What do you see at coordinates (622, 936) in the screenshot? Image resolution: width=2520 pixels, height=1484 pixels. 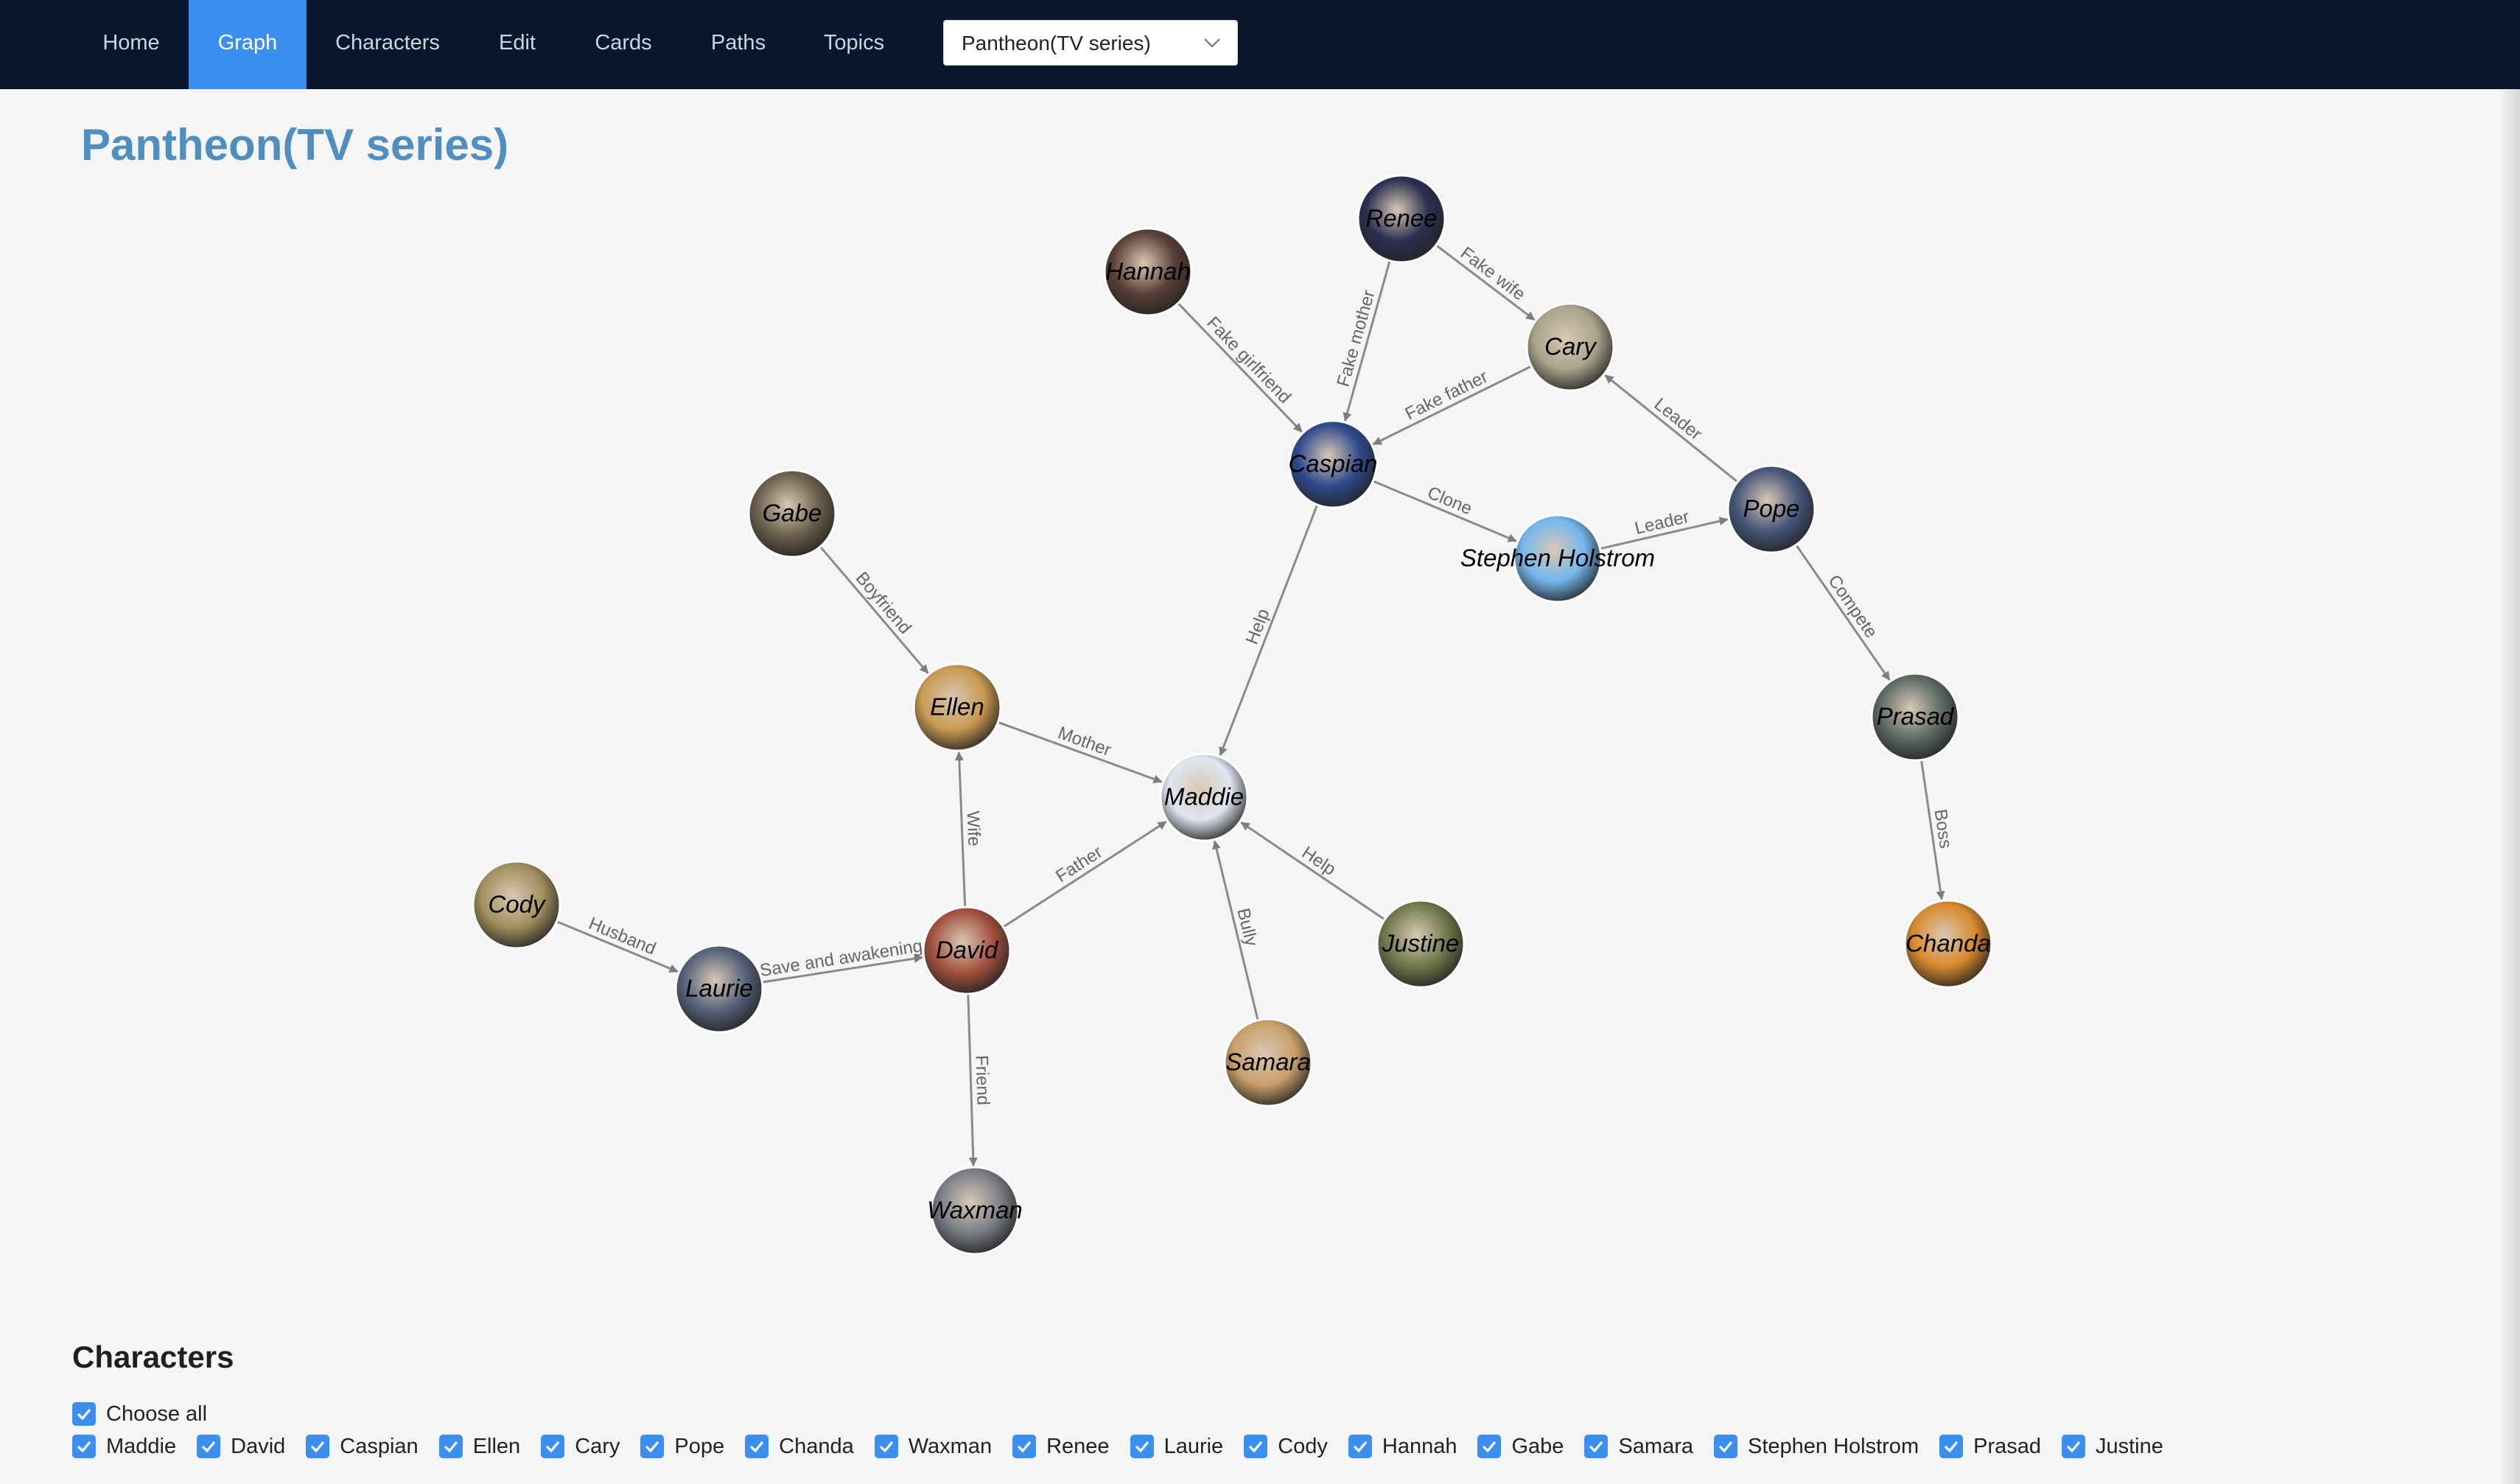 I see `edge-label-husband: Husband` at bounding box center [622, 936].